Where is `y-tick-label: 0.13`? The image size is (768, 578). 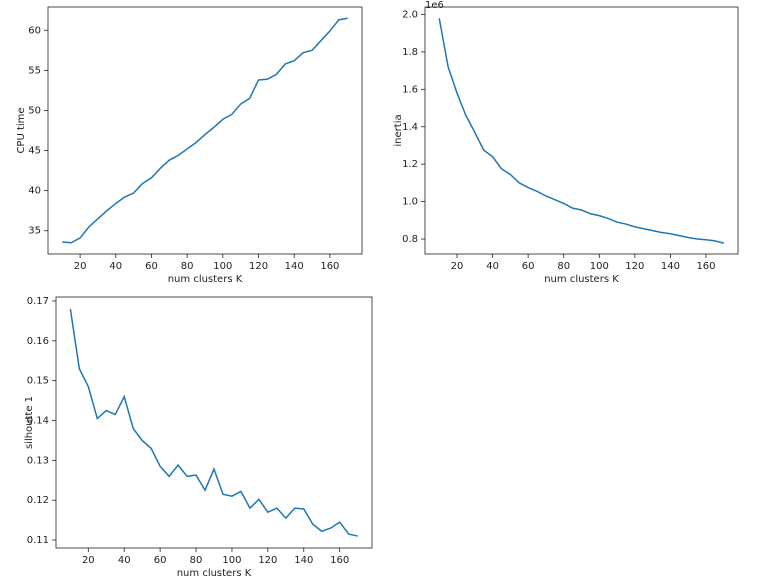
y-tick-label: 0.13 is located at coordinates (38, 460).